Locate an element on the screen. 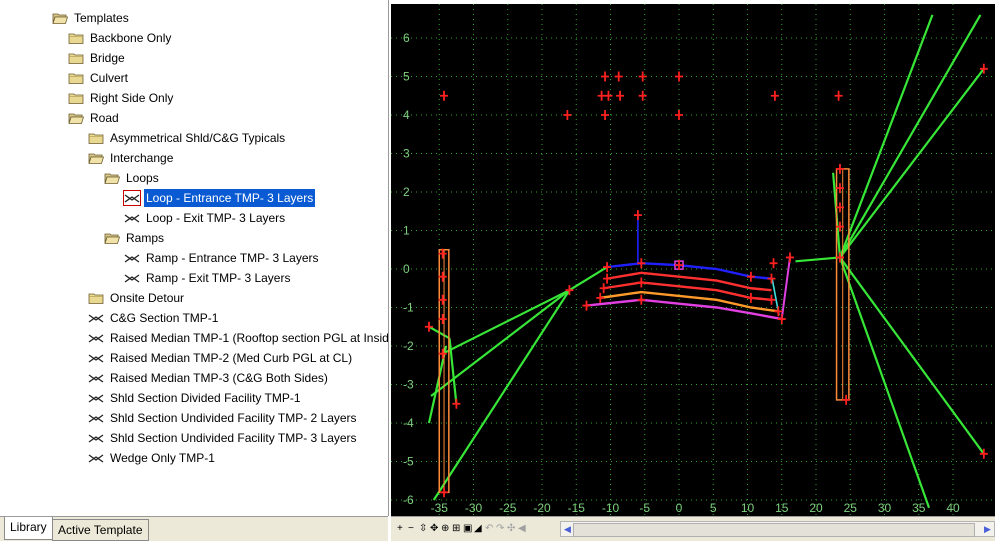  tree-item: Onsite Detour is located at coordinates (137, 298).